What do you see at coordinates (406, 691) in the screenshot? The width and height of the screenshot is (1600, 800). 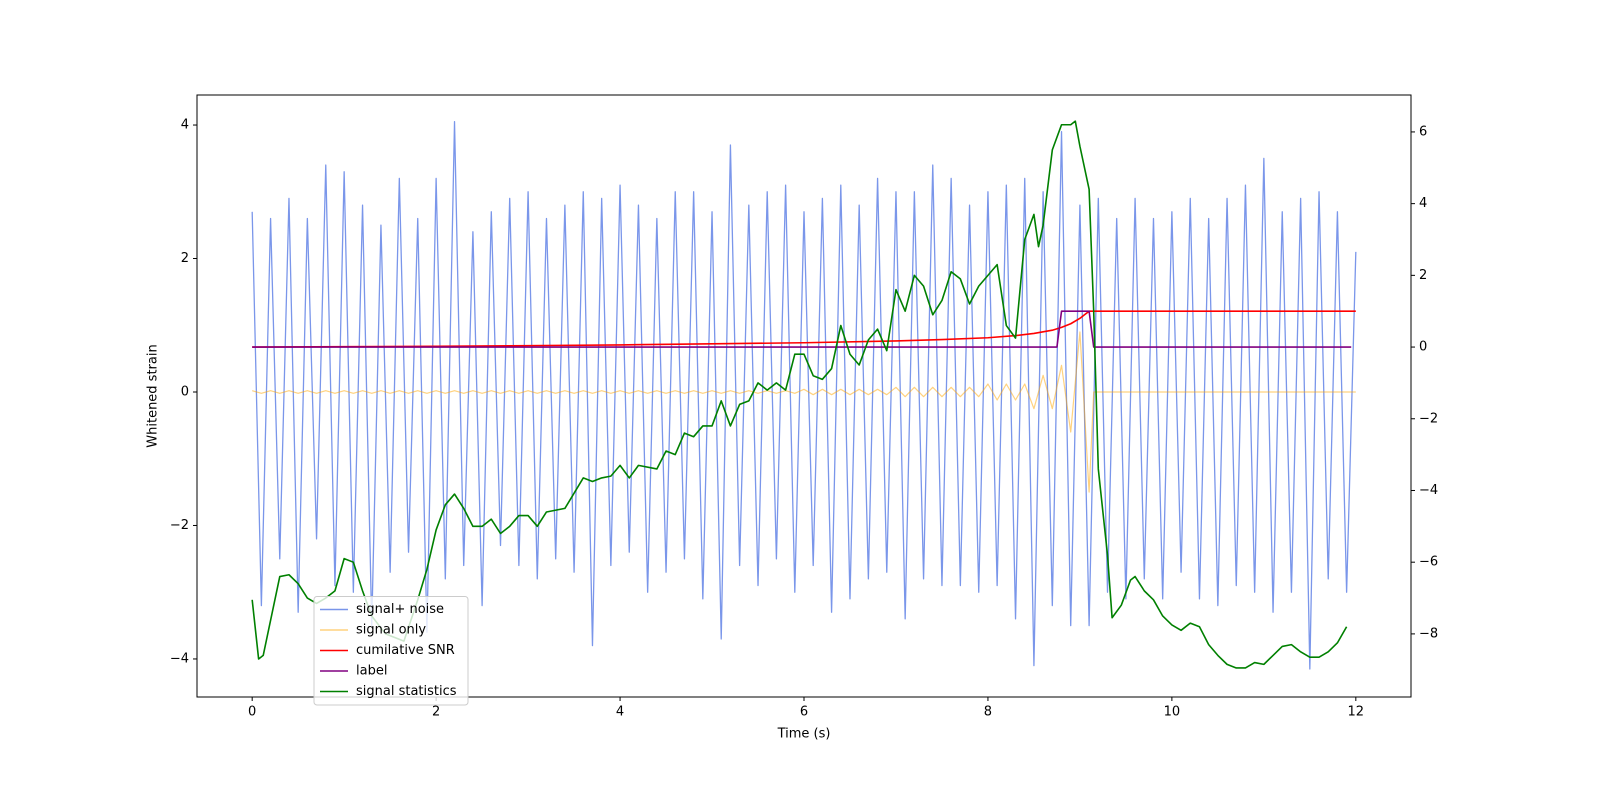 I see `legend-label: signal statistics` at bounding box center [406, 691].